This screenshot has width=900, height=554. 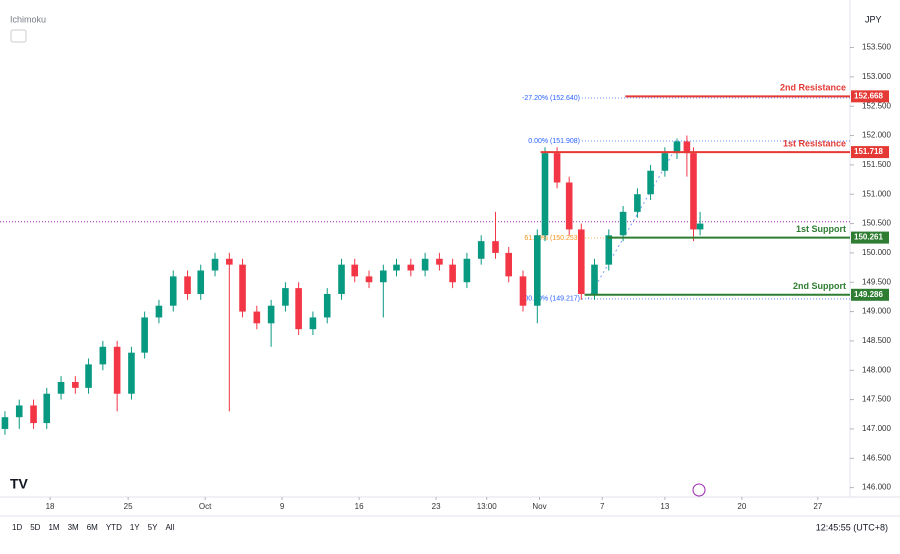 What do you see at coordinates (741, 506) in the screenshot?
I see `x-tick-label: 20` at bounding box center [741, 506].